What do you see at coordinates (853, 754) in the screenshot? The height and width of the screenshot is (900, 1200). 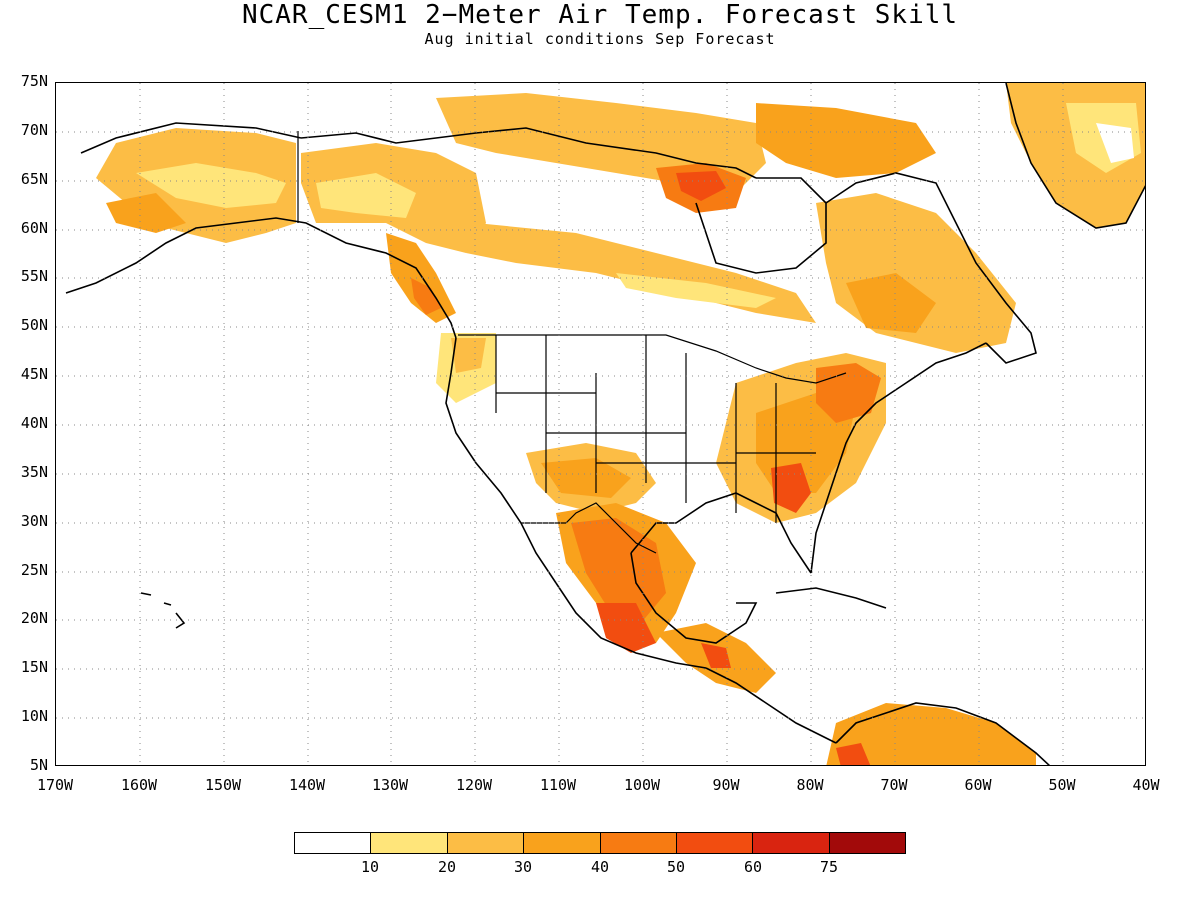 I see `south-america-hot` at bounding box center [853, 754].